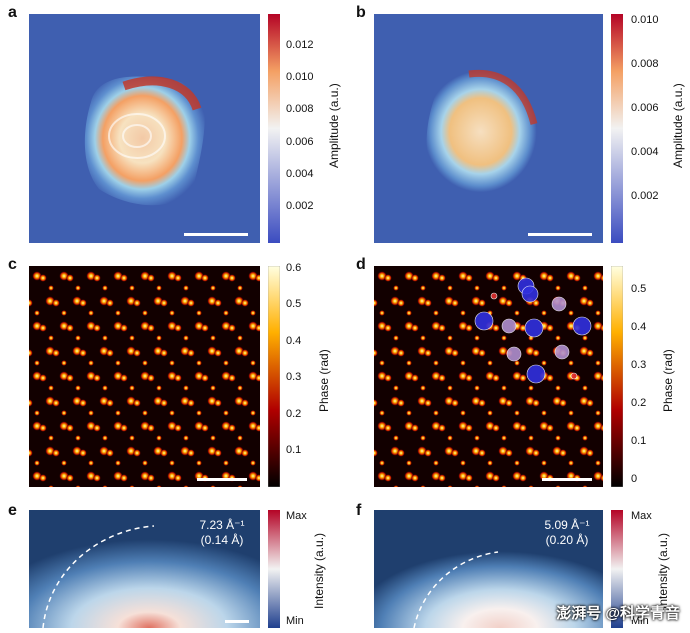  Describe the element at coordinates (640, 621) in the screenshot. I see `colorbar-f-min: Min` at that location.